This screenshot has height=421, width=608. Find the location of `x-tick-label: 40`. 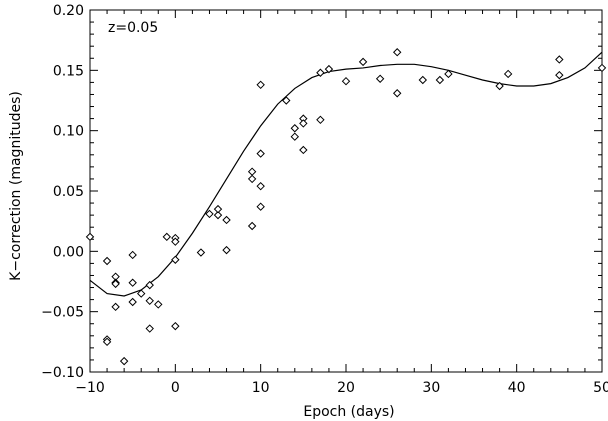

x-tick-label: 40 is located at coordinates (517, 388).